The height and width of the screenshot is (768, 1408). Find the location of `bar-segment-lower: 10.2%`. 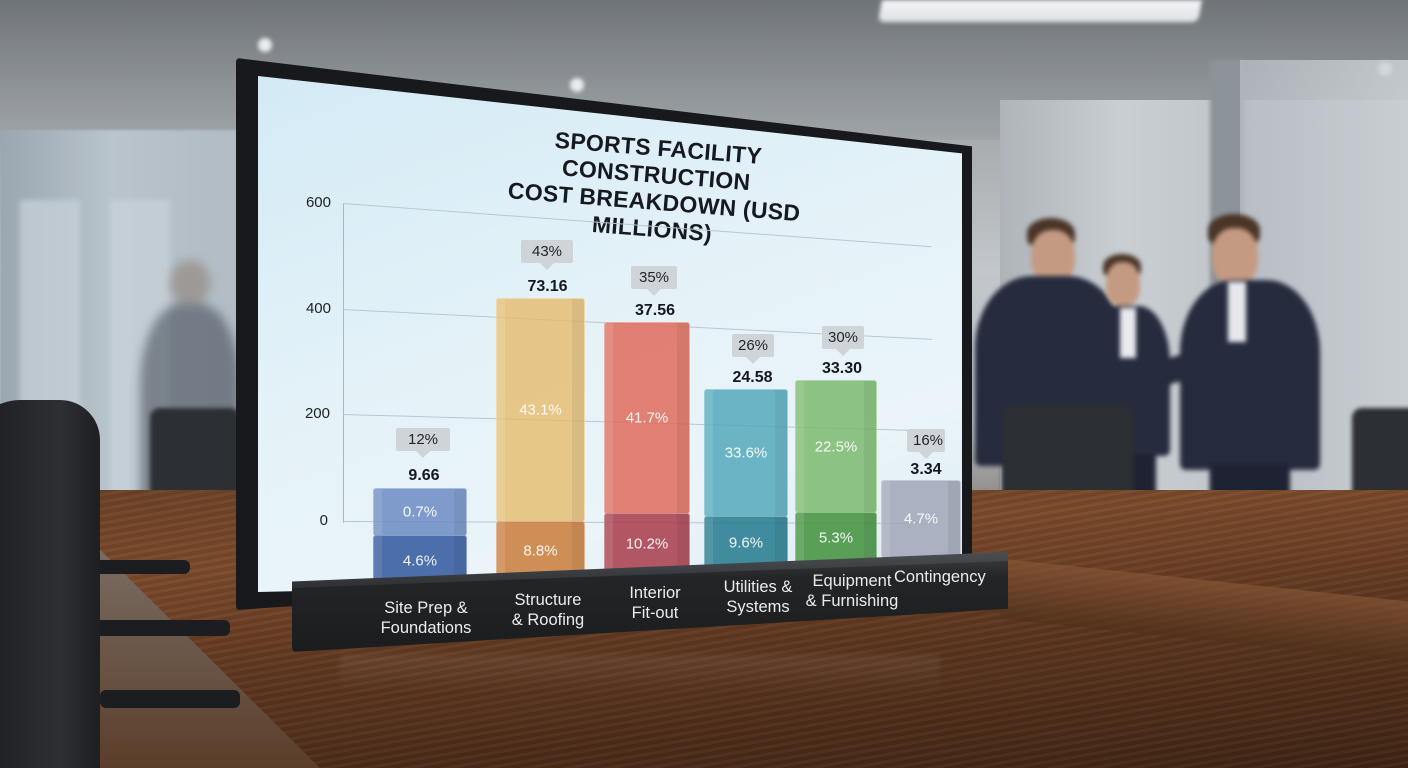

bar-segment-lower: 10.2% is located at coordinates (647, 543).